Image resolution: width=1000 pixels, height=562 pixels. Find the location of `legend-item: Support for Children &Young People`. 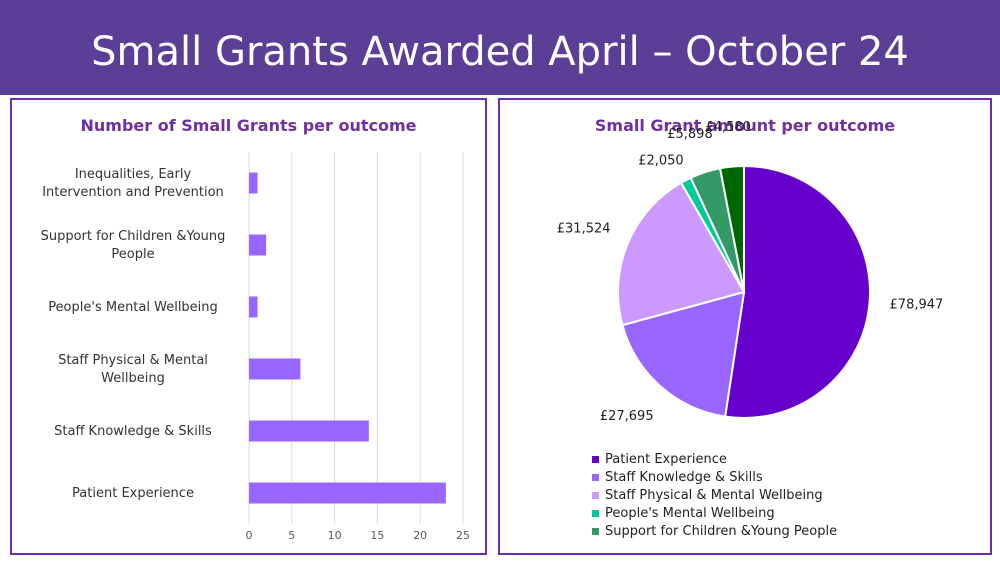

legend-item: Support for Children &Young People is located at coordinates (714, 531).